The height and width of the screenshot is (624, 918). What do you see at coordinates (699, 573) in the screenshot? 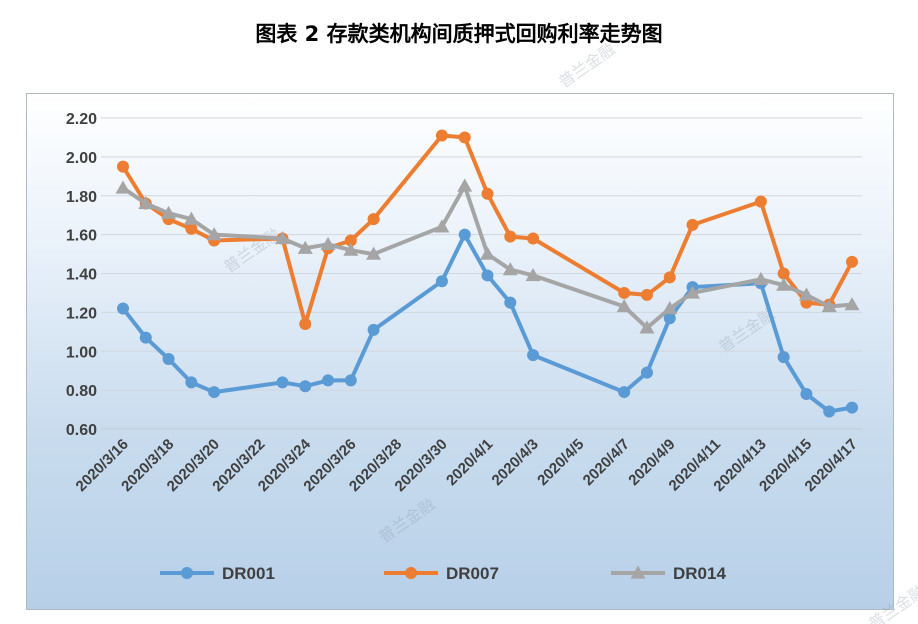
I see `legend-label: DR014` at bounding box center [699, 573].